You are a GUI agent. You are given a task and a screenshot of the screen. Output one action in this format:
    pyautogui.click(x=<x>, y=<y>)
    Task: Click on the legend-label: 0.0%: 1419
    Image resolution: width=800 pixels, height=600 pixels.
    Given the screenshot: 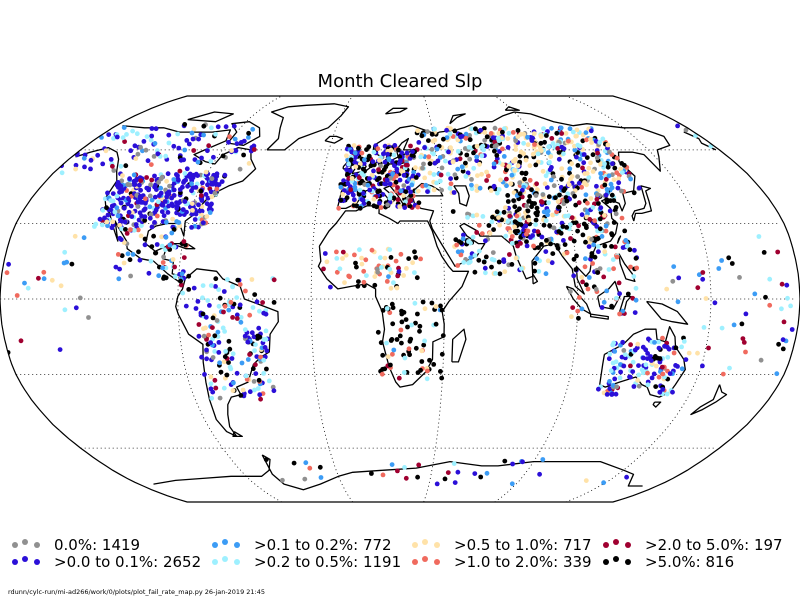 What is the action you would take?
    pyautogui.click(x=97, y=545)
    